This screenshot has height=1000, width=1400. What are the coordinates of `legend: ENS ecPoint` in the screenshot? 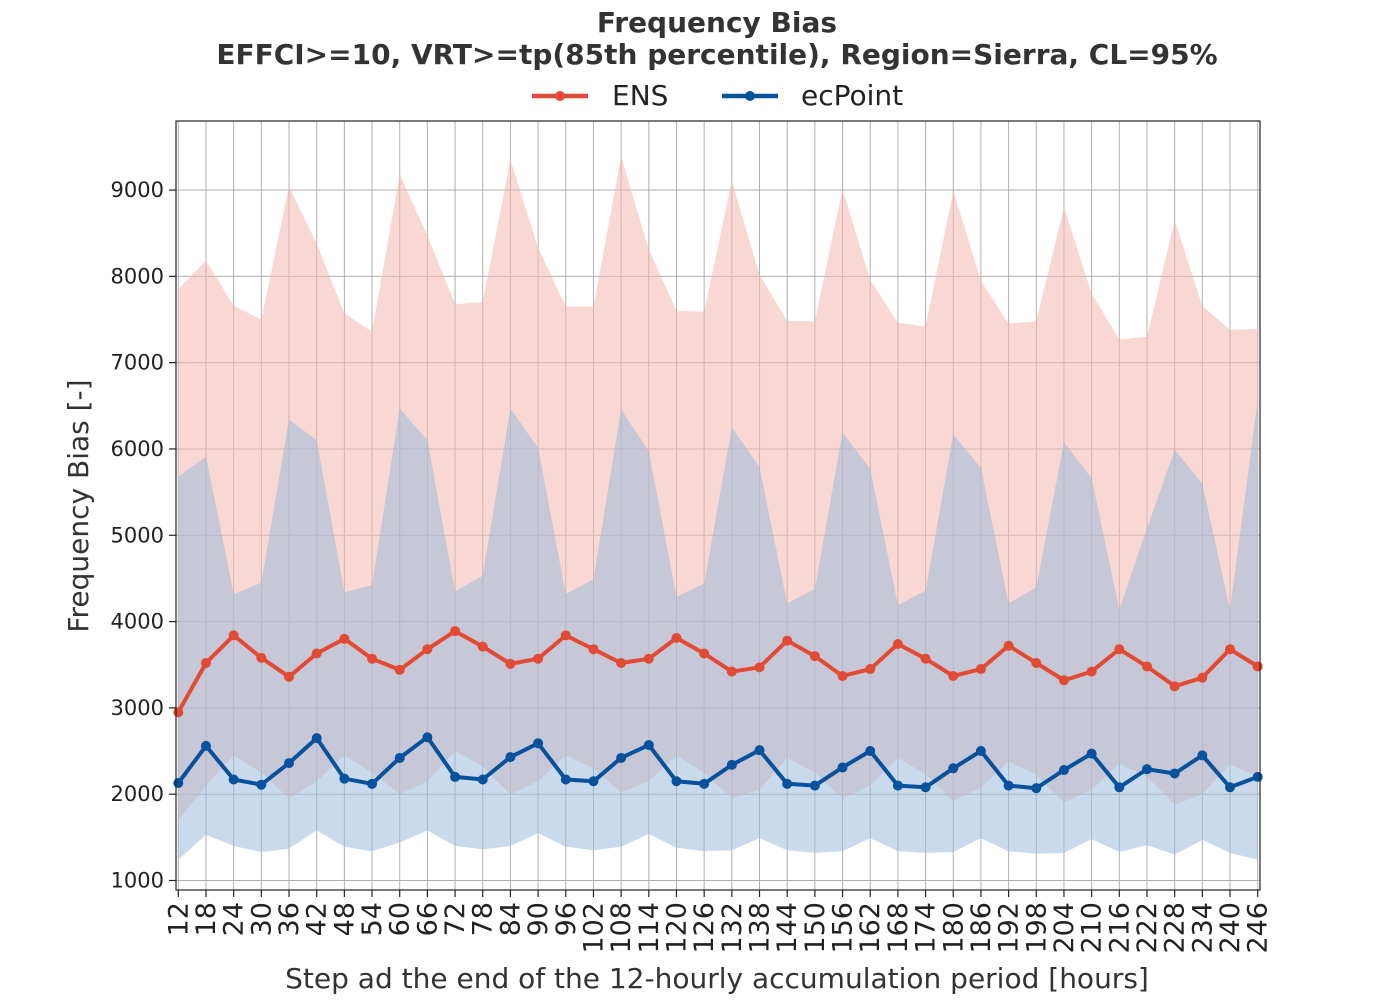 It's located at (717, 95).